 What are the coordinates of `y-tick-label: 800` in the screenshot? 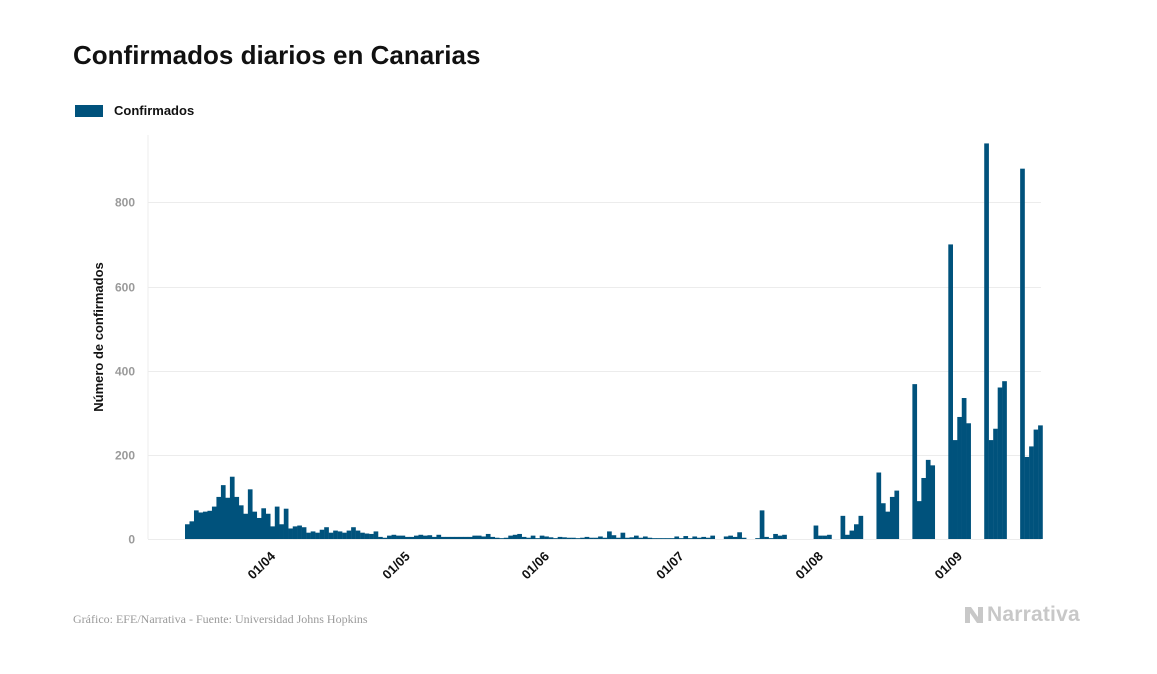 It's located at (125, 203).